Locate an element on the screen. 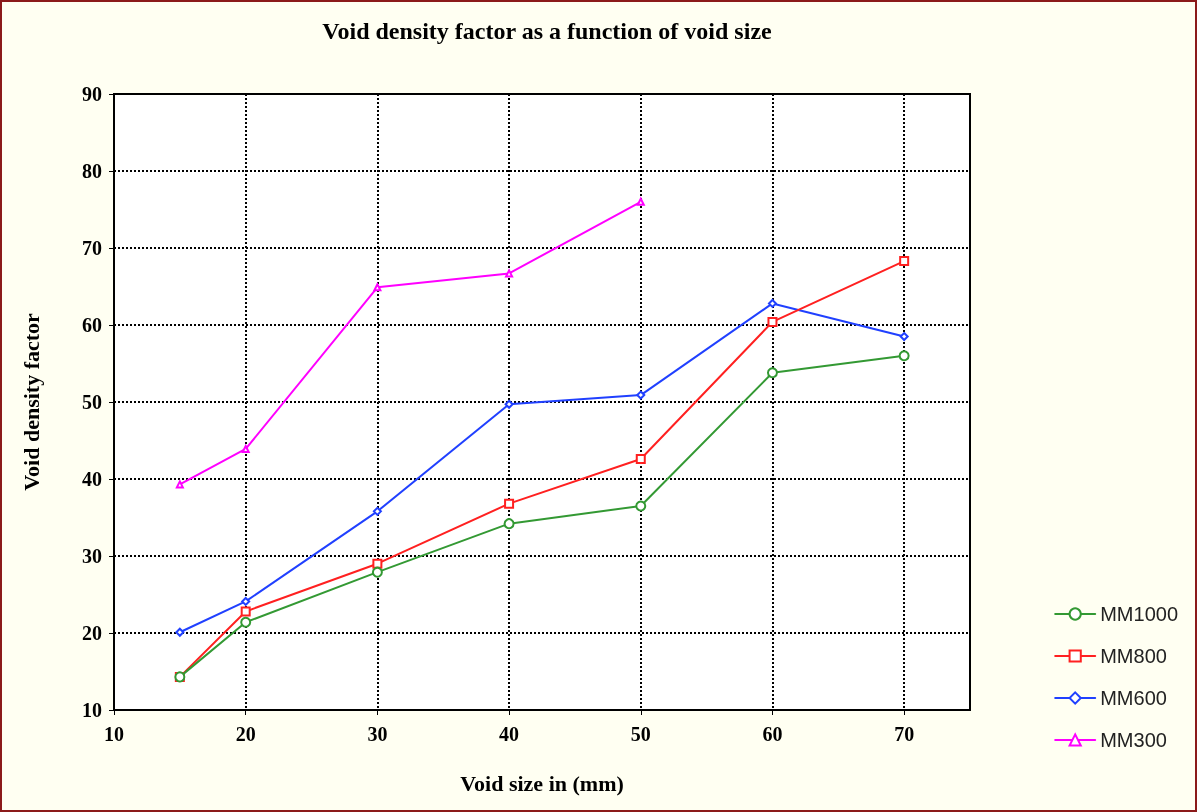 Image resolution: width=1197 pixels, height=812 pixels. x-tick-label: 10 is located at coordinates (114, 734).